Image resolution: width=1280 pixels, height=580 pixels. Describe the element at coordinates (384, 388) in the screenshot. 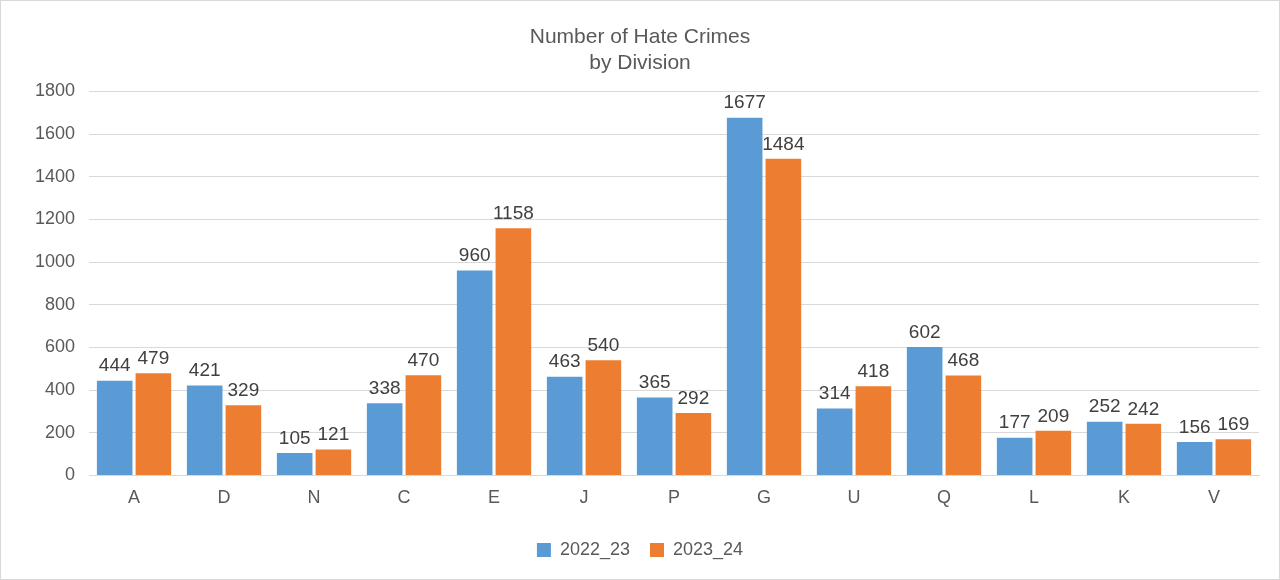

I see `data-label: 338` at that location.